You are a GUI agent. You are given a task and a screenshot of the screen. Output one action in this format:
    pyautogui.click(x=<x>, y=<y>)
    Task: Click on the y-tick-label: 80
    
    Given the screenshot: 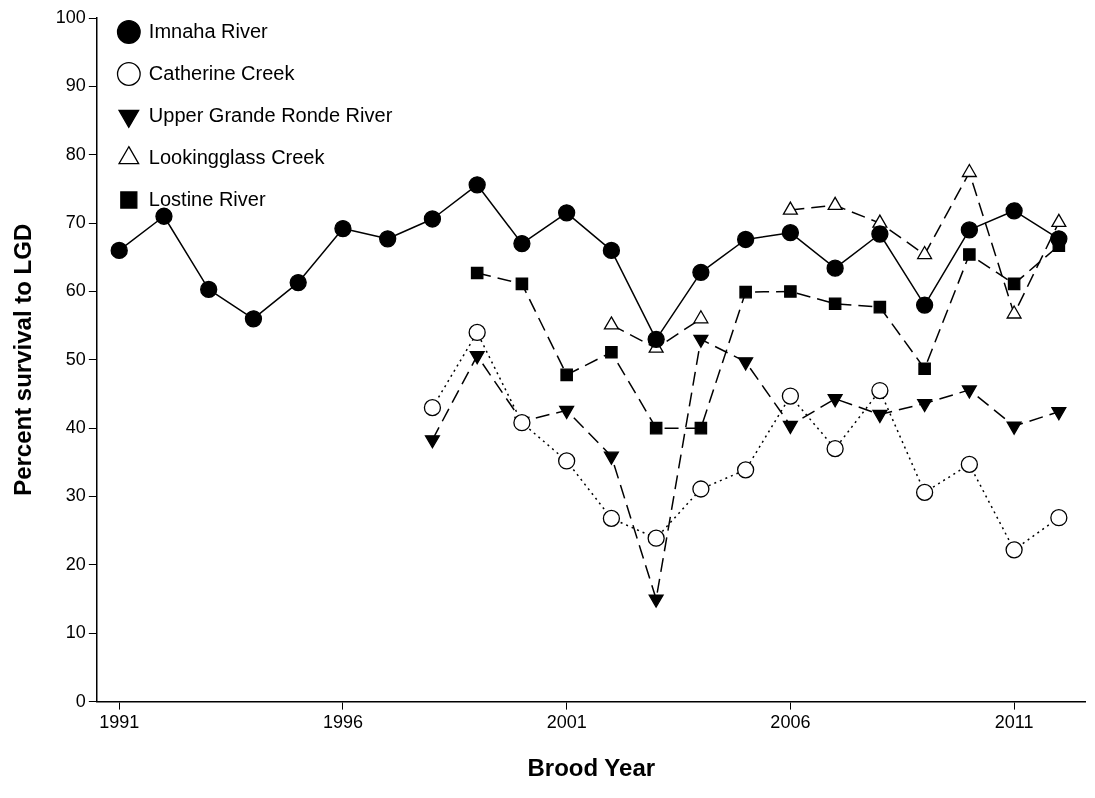 What is the action you would take?
    pyautogui.click(x=75, y=153)
    